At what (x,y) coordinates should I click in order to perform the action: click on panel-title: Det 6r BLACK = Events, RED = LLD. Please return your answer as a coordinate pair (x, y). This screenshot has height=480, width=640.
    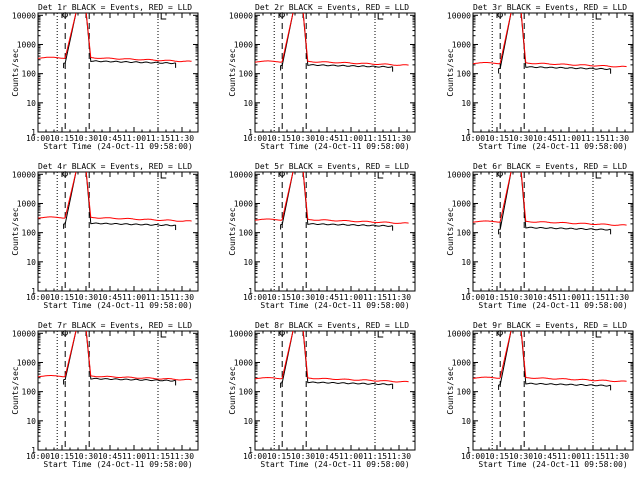
    Looking at the image, I should click on (550, 166).